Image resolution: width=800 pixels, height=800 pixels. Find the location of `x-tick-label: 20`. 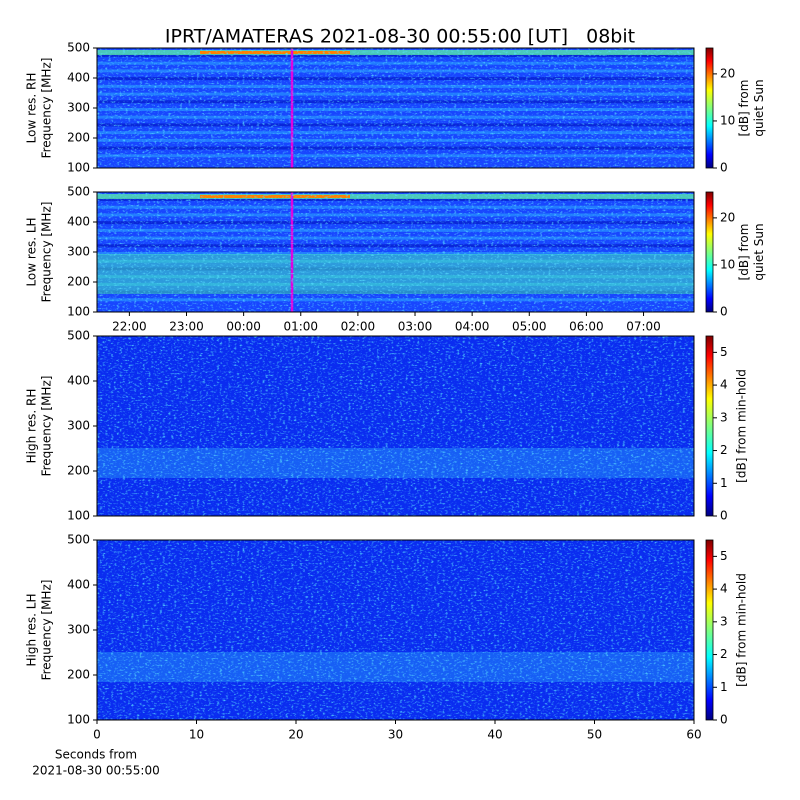

x-tick-label: 20 is located at coordinates (295, 735).